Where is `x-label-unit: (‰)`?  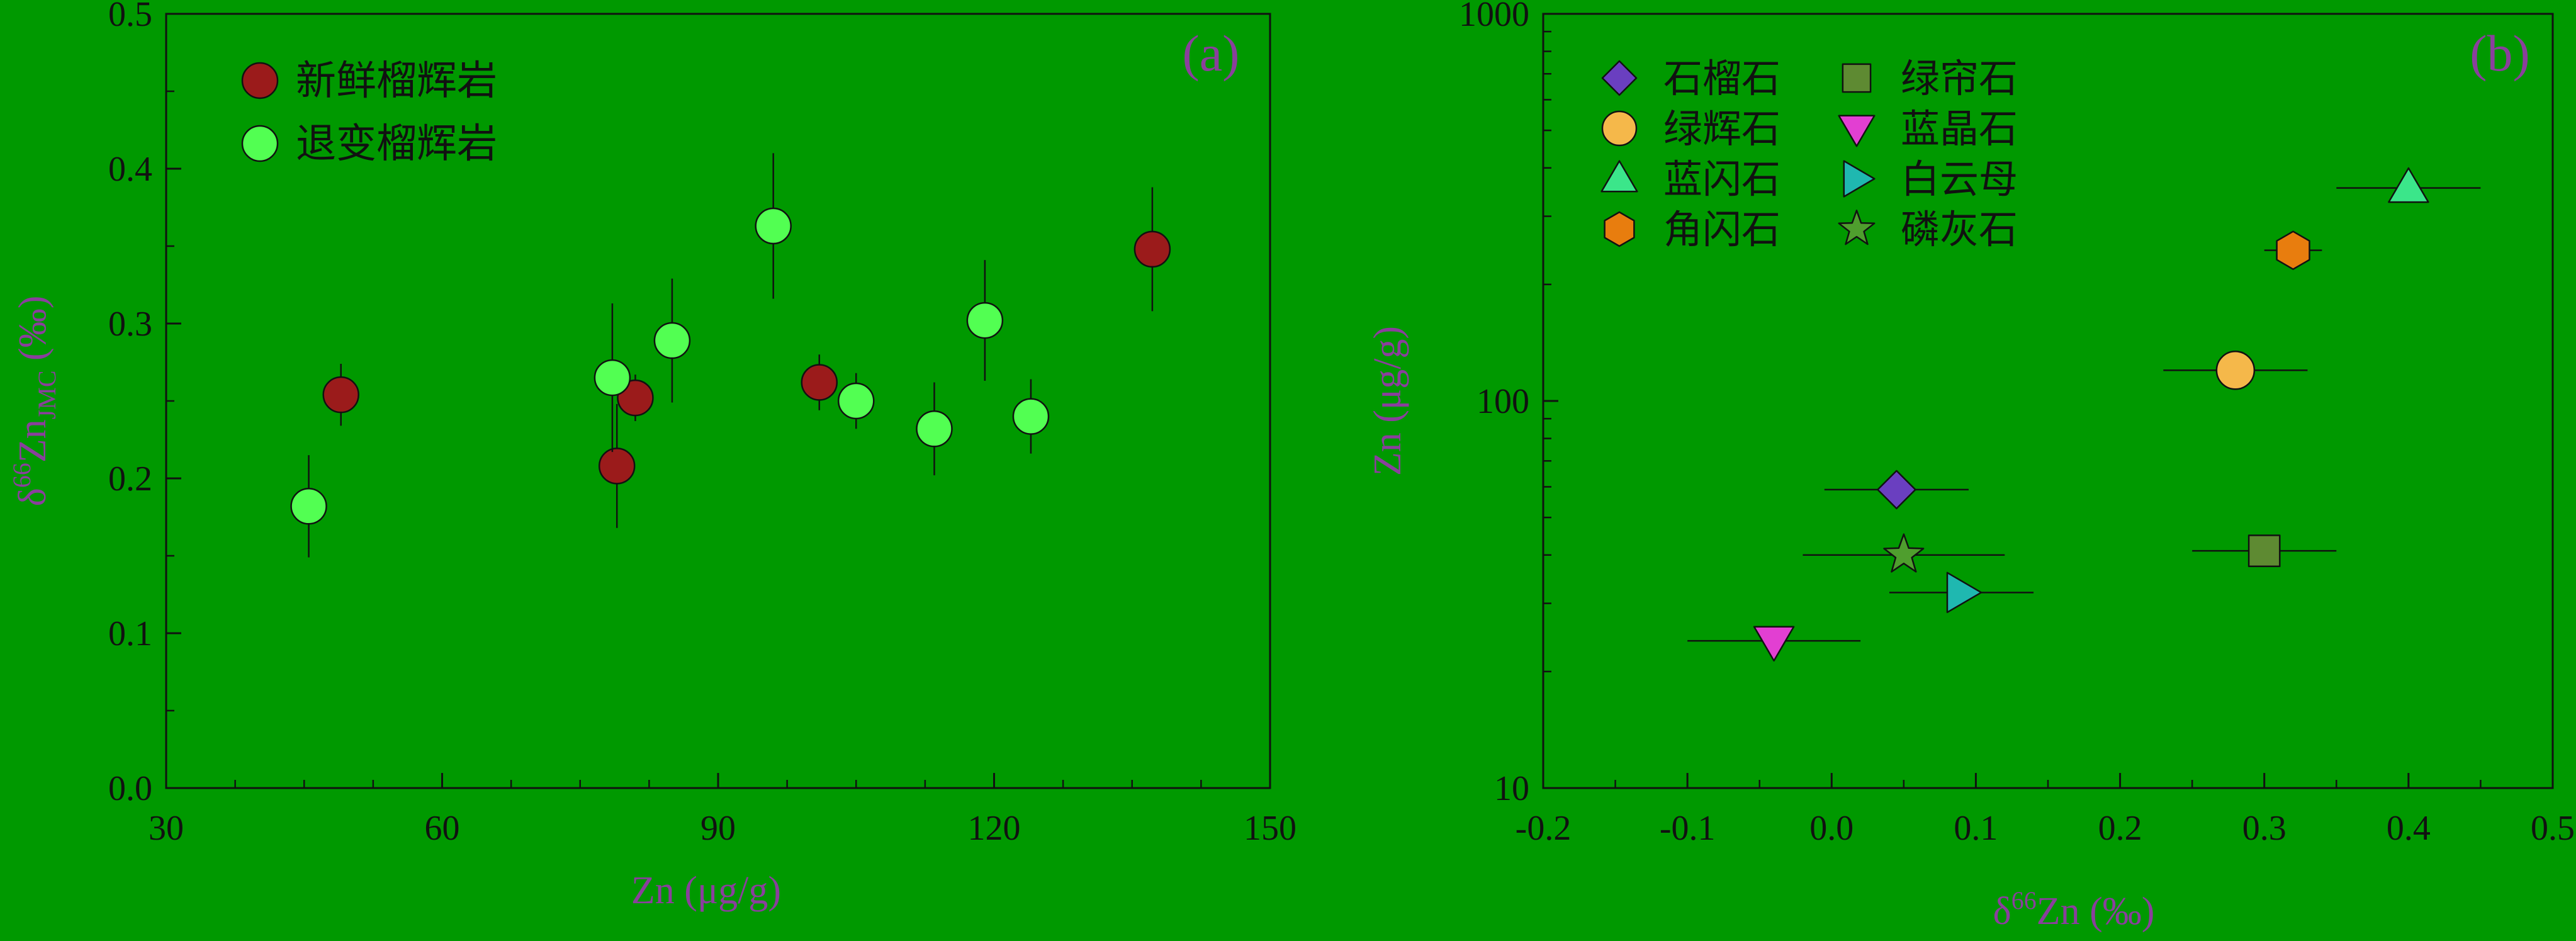
x-label-unit: (‰) is located at coordinates (2117, 911).